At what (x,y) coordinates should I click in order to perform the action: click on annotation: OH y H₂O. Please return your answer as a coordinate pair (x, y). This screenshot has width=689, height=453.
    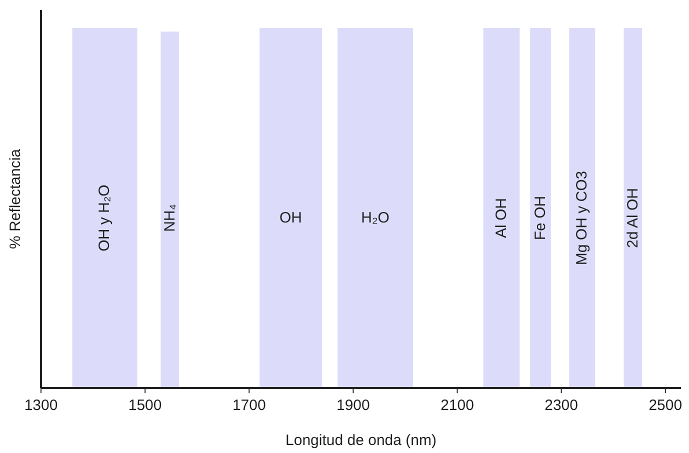
    Looking at the image, I should click on (105, 218).